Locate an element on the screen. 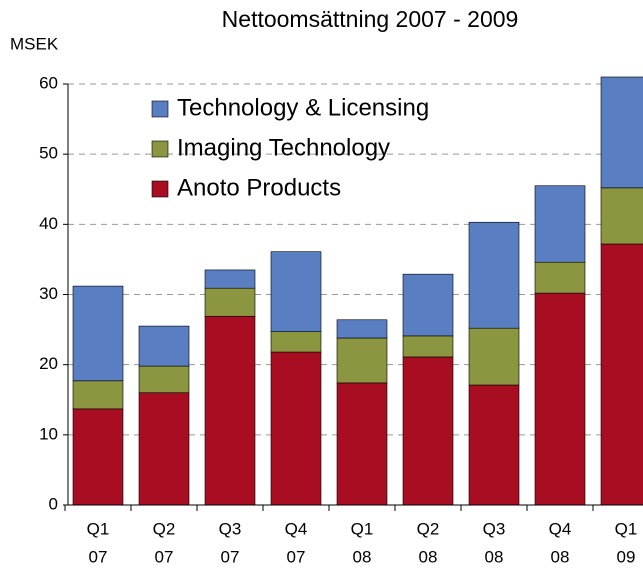  y-tick-label: 50 is located at coordinates (48, 153).